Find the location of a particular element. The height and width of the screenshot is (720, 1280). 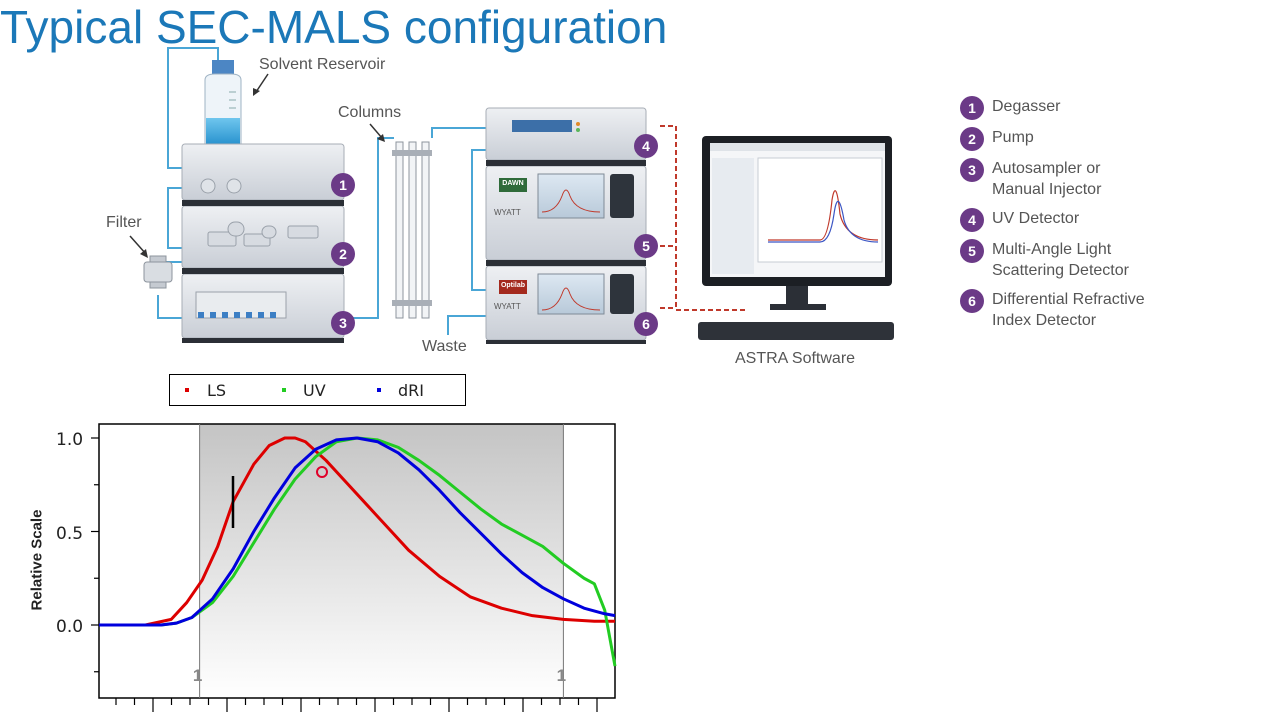

legend-number: 6 is located at coordinates (972, 301).